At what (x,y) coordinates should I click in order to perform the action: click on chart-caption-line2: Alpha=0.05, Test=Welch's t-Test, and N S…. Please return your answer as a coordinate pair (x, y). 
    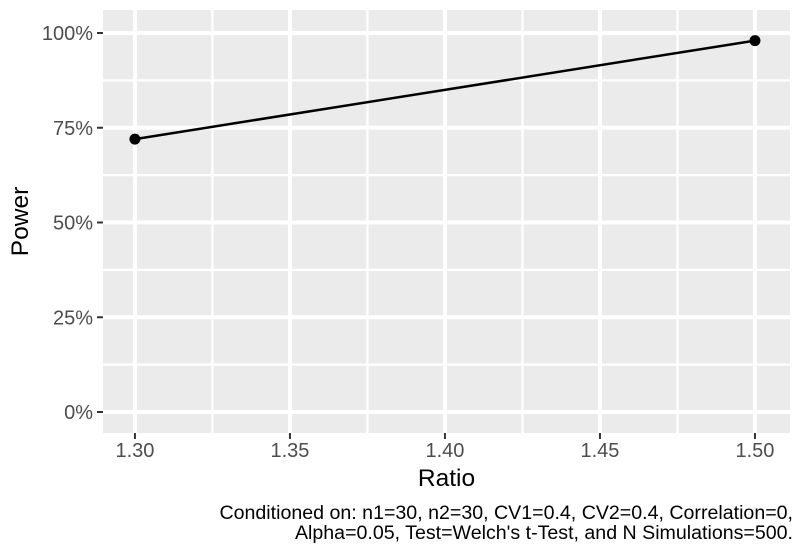
    Looking at the image, I should click on (544, 533).